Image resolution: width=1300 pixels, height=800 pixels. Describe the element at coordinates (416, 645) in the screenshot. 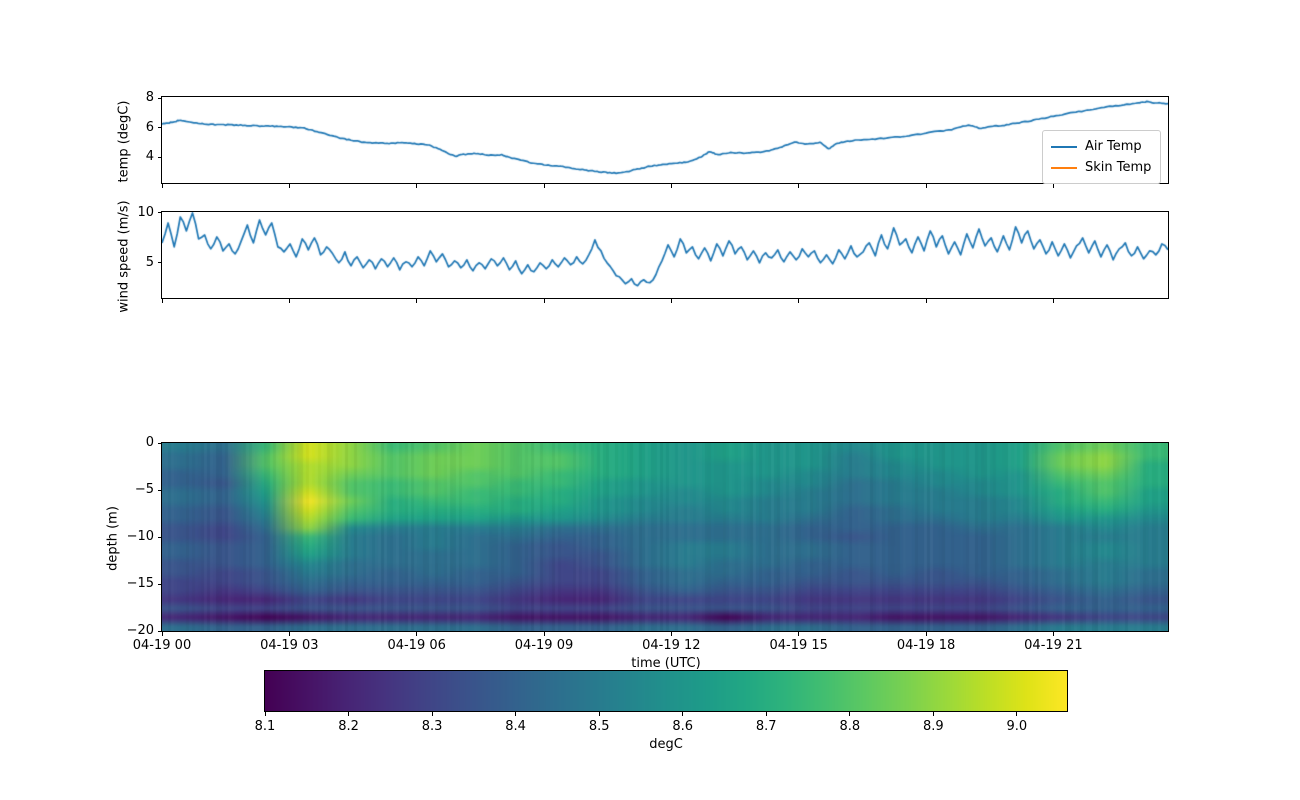

I see `time-xtick-label: 04-19 06` at that location.